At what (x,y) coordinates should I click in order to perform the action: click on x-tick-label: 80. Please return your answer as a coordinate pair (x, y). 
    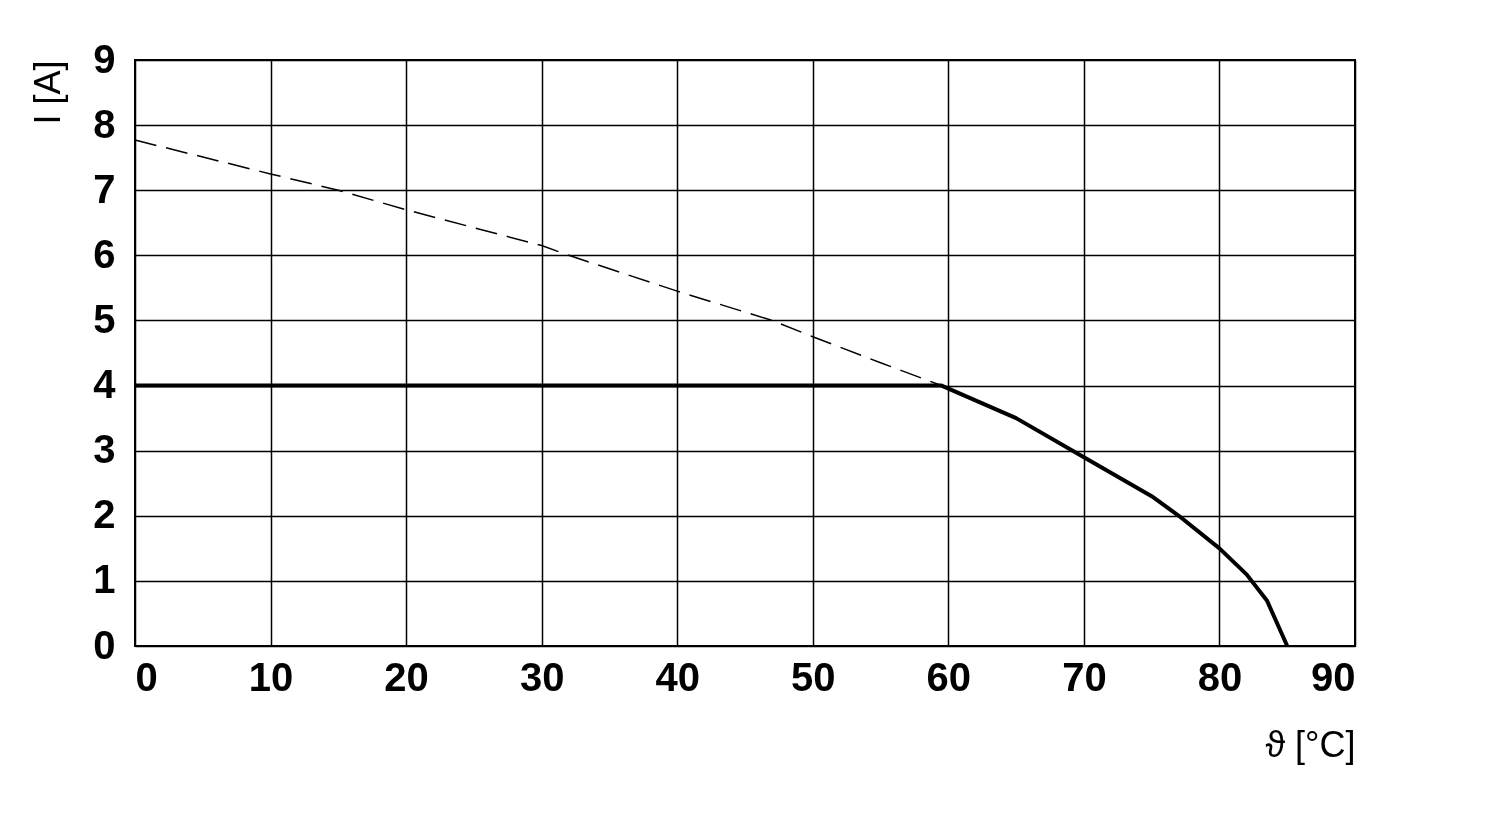
    Looking at the image, I should click on (1220, 676).